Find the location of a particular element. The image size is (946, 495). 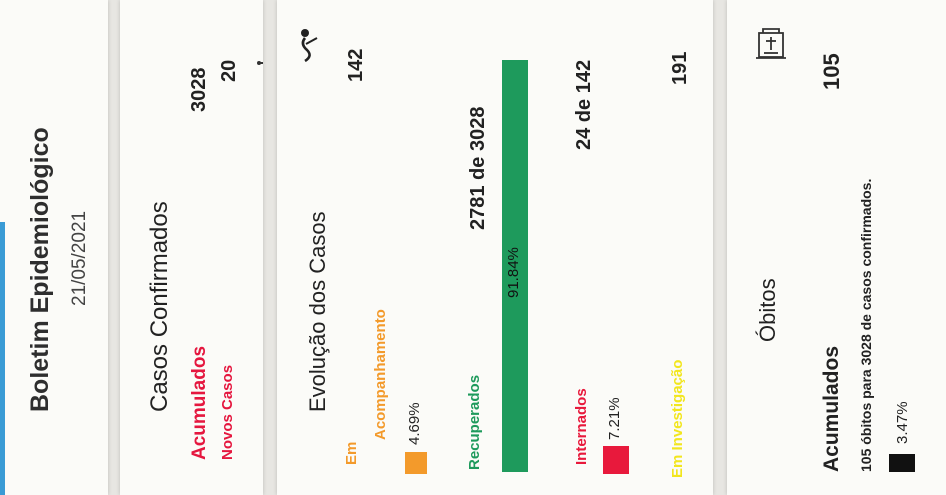

confirmed-cases-title: Casos Confirmados is located at coordinates (159, 306).